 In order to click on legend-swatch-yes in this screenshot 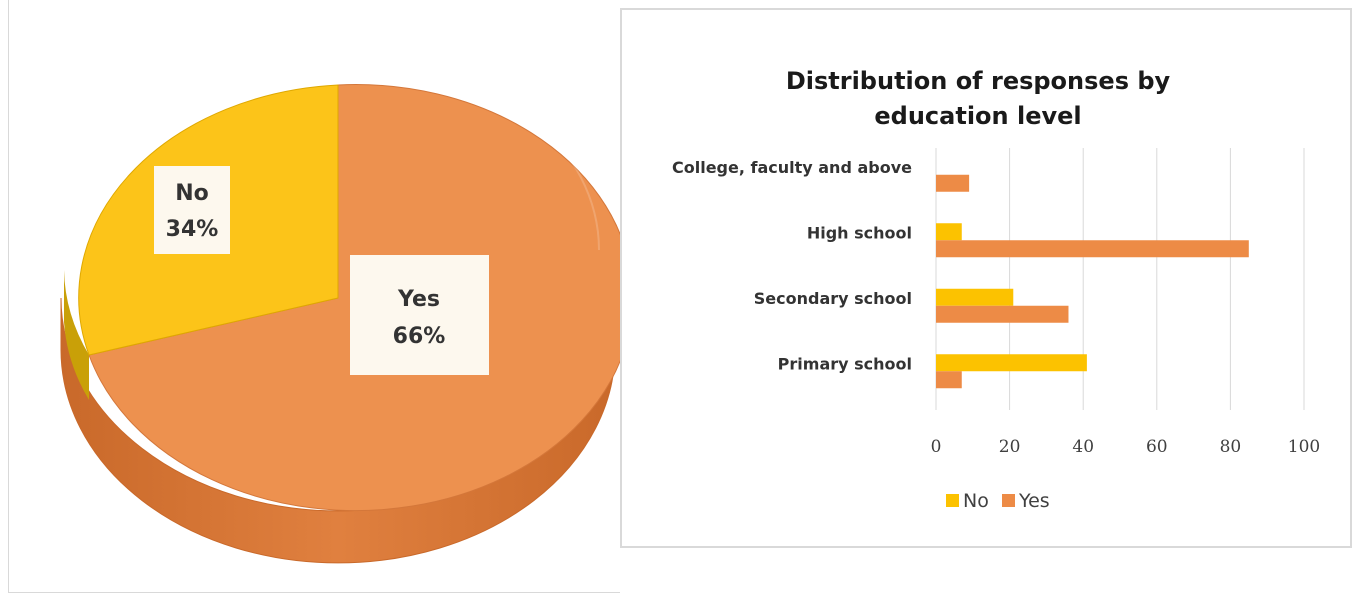, I will do `click(1008, 500)`.